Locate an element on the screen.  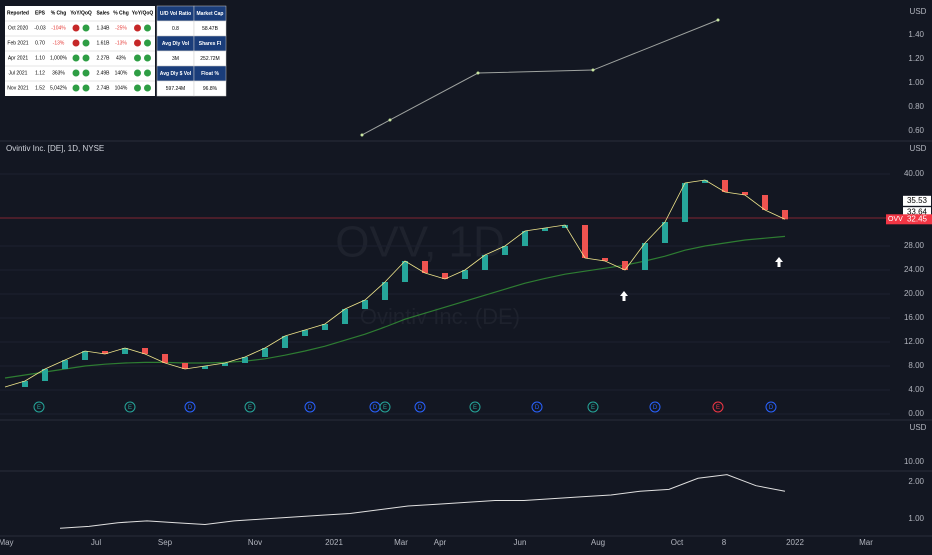
metric-text: Float % is located at coordinates (210, 74).